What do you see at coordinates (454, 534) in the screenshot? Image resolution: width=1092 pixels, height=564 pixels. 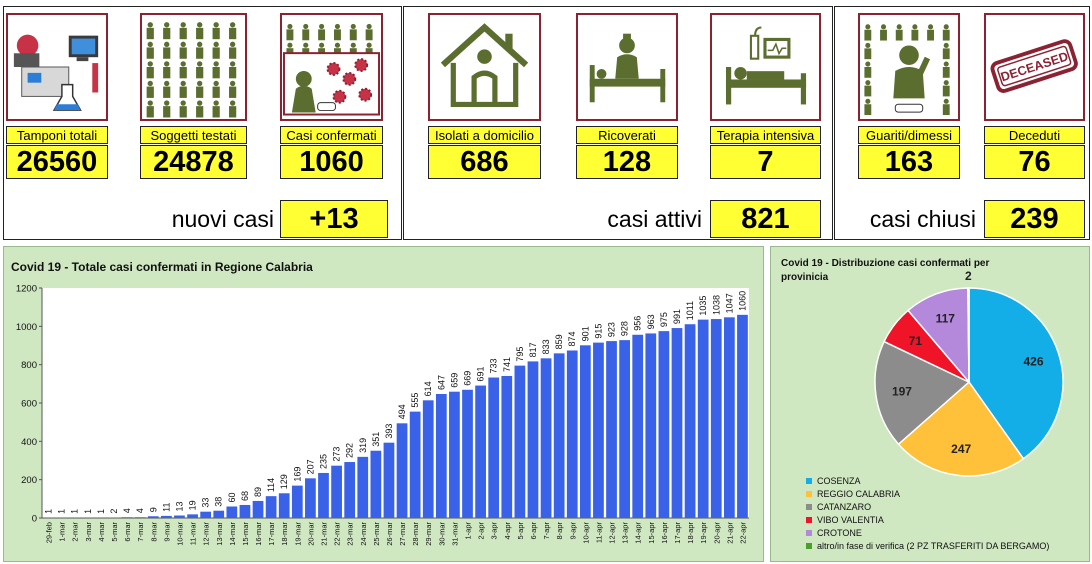 I see `x-tick-label: 31-mar` at bounding box center [454, 534].